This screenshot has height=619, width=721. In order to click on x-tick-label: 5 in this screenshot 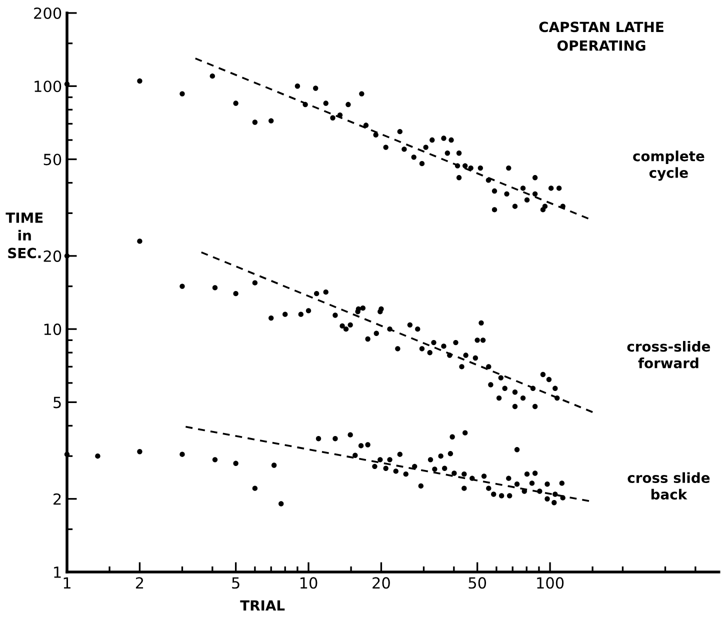, I will do `click(236, 583)`.